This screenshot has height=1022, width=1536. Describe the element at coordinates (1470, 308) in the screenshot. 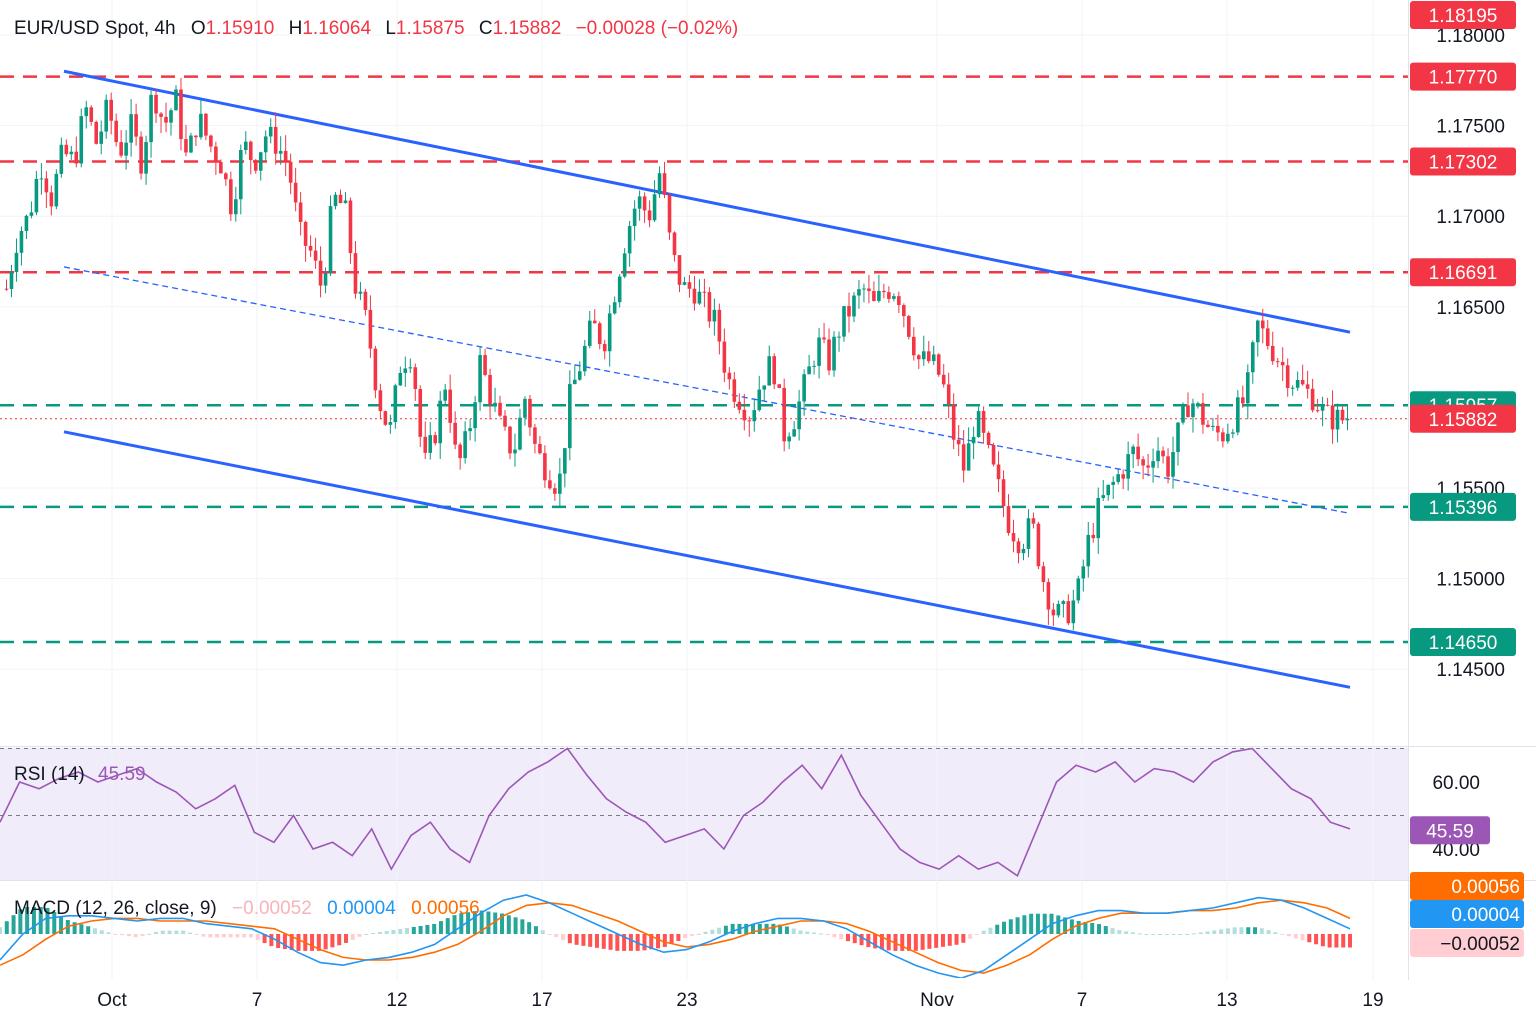

I see `price-tick-label: 1.16500` at that location.